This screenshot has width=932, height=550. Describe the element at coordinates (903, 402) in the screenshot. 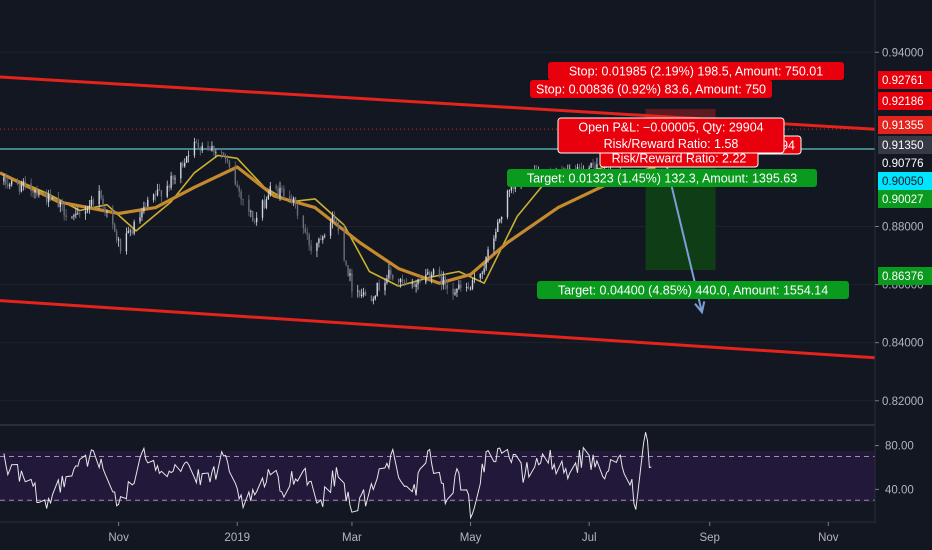

I see `price-tick-label: 0.82000` at that location.